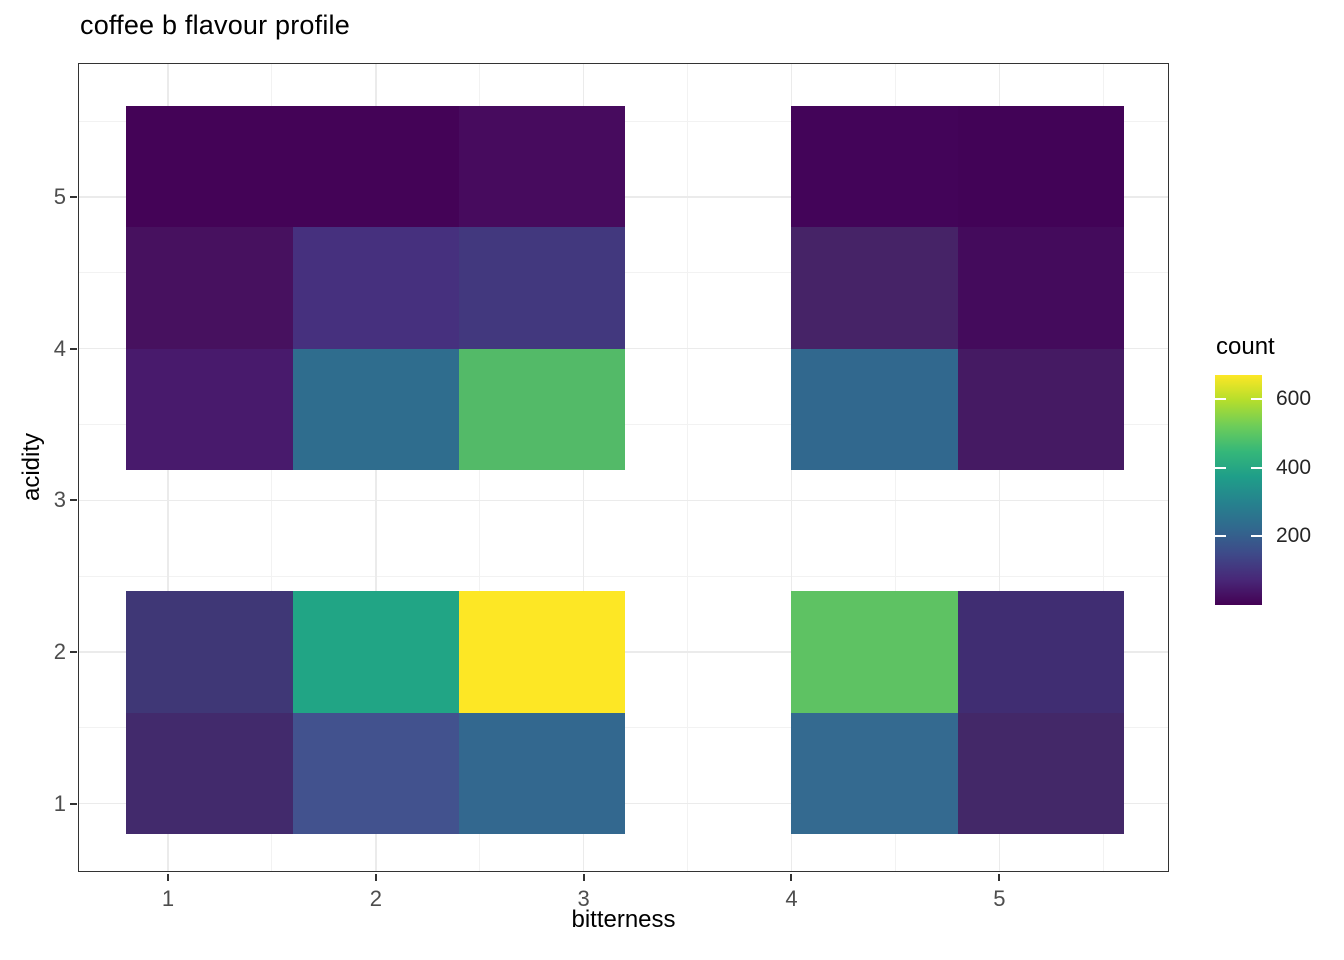  I want to click on x-axis-tick-label: 4, so click(791, 898).